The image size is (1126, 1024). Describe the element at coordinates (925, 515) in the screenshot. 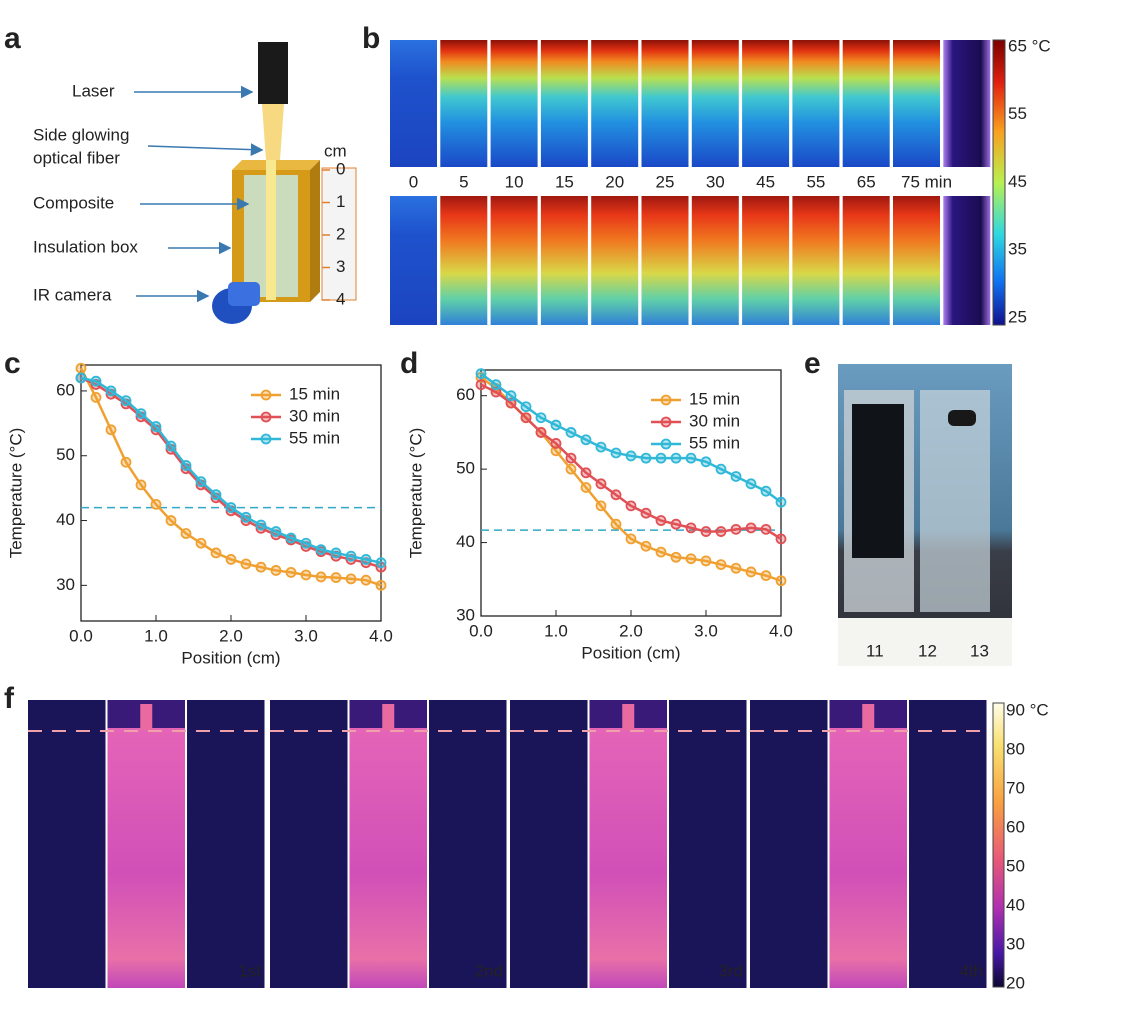

I see `photo: 11 12 13` at that location.